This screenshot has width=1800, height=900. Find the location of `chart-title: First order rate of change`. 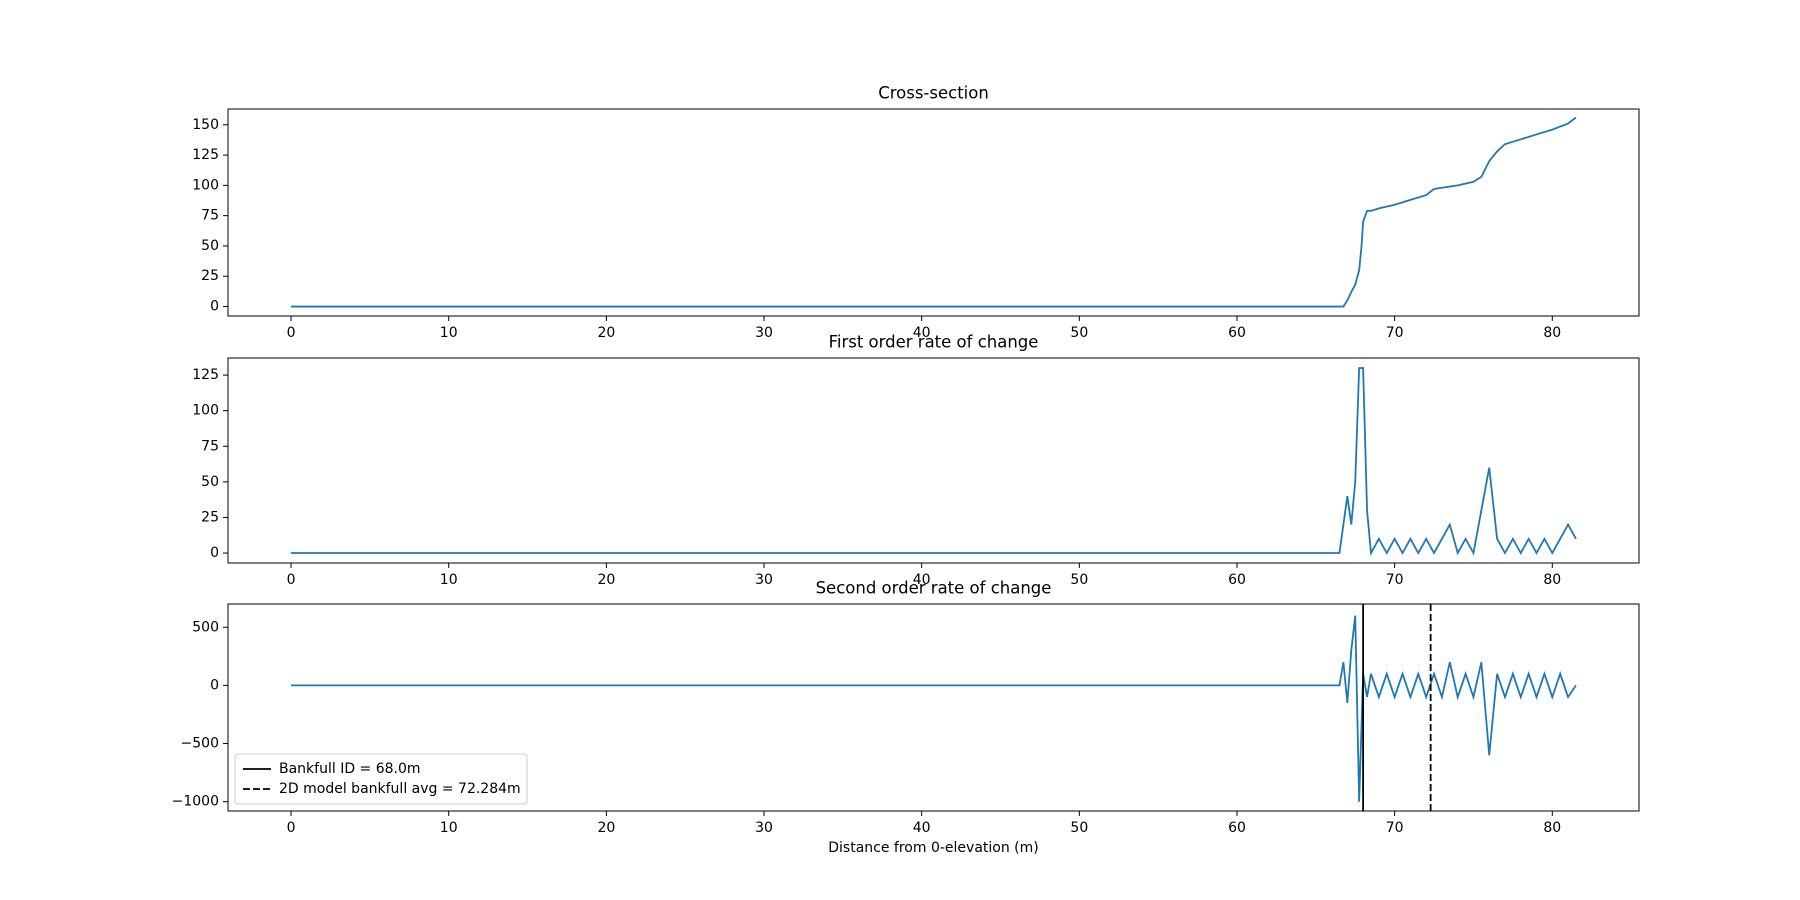

chart-title: First order rate of change is located at coordinates (934, 342).